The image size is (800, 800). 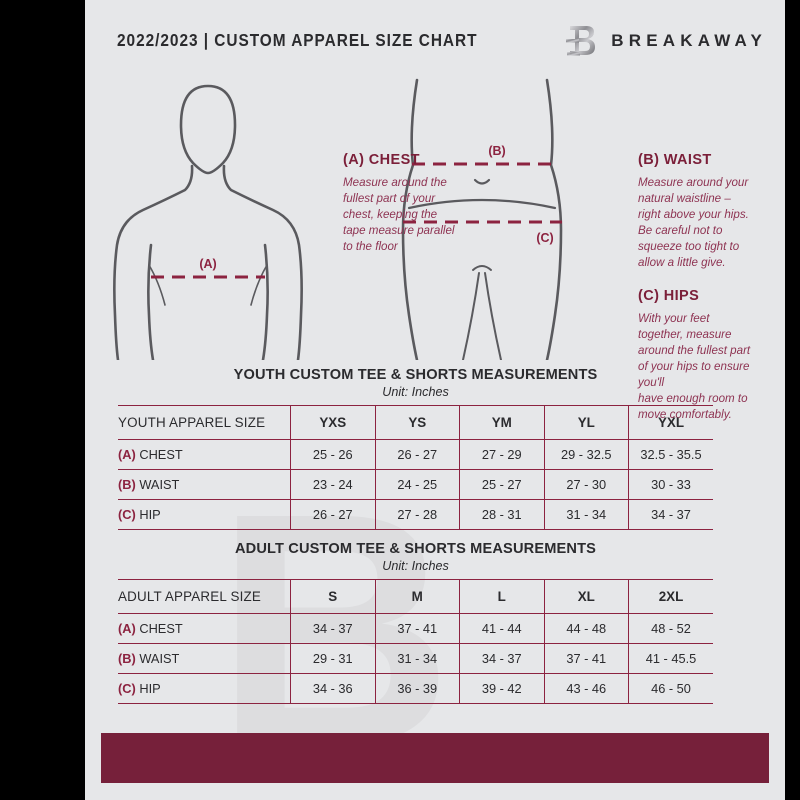 I want to click on adult-size-col-2: L, so click(x=502, y=596).